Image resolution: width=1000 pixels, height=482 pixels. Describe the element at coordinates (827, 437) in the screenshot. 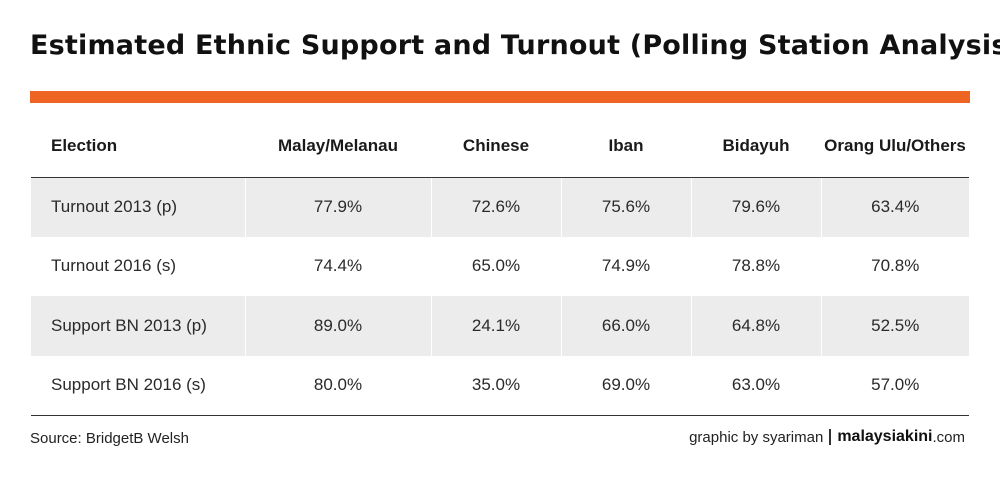

I see `credit-line: graphic by syariman malaysiakini .com` at that location.